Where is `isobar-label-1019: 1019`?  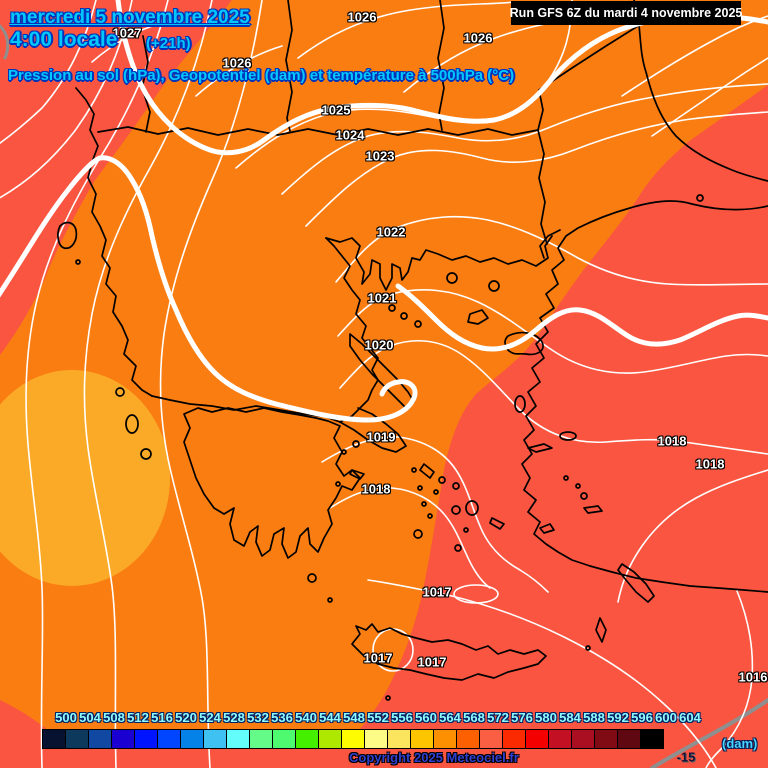
isobar-label-1019: 1019 is located at coordinates (381, 437).